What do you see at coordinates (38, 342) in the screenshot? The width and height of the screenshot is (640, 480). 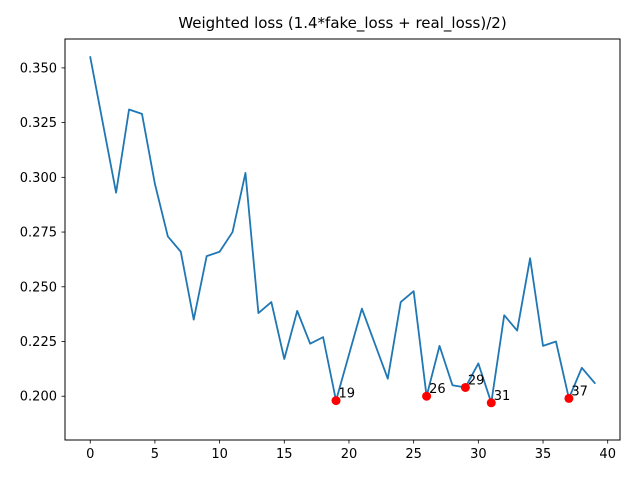 I see `y-tick-label: 0.225` at bounding box center [38, 342].